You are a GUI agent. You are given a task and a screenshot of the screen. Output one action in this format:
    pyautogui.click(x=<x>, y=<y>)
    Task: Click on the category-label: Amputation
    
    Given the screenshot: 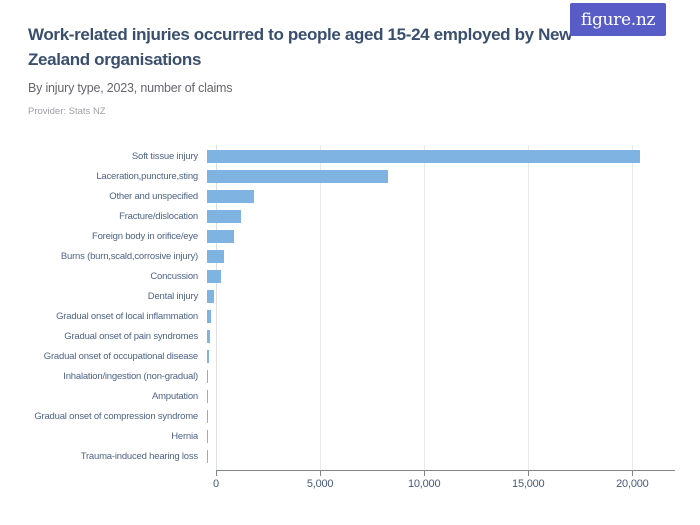 What is the action you would take?
    pyautogui.click(x=174, y=396)
    